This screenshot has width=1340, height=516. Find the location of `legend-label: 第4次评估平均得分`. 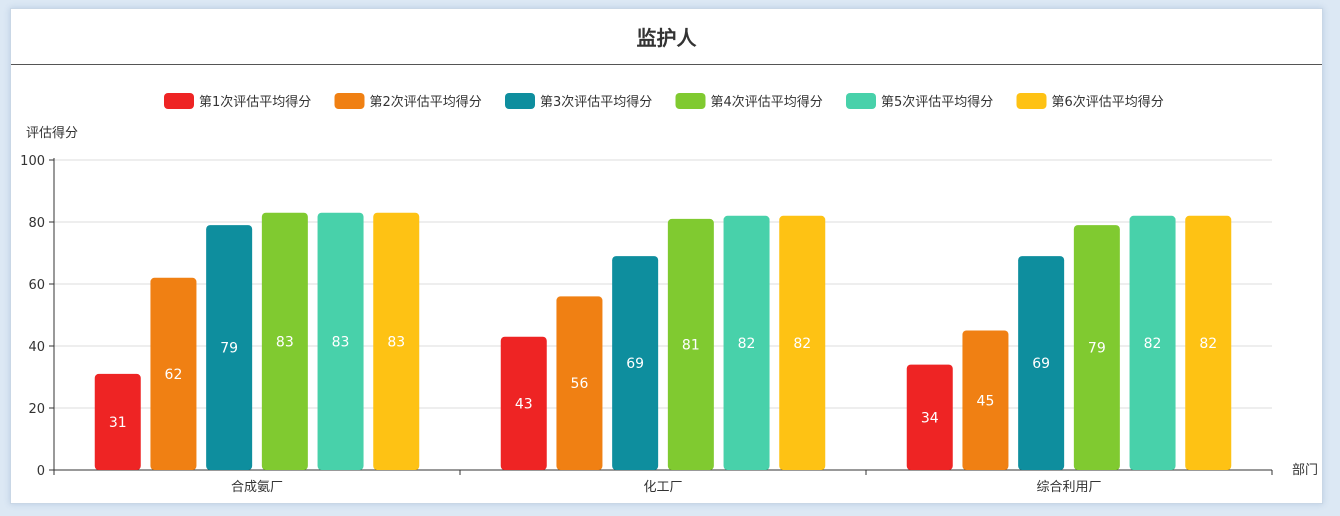

legend-label: 第4次评估平均得分 is located at coordinates (767, 102).